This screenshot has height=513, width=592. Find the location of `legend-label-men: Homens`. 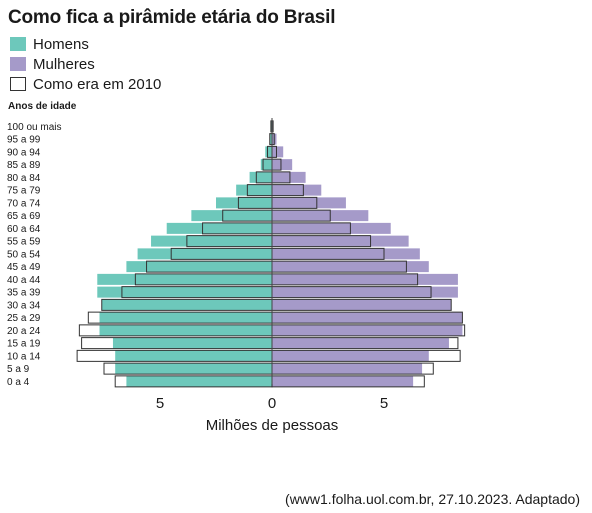

legend-label-men: Homens is located at coordinates (61, 44).